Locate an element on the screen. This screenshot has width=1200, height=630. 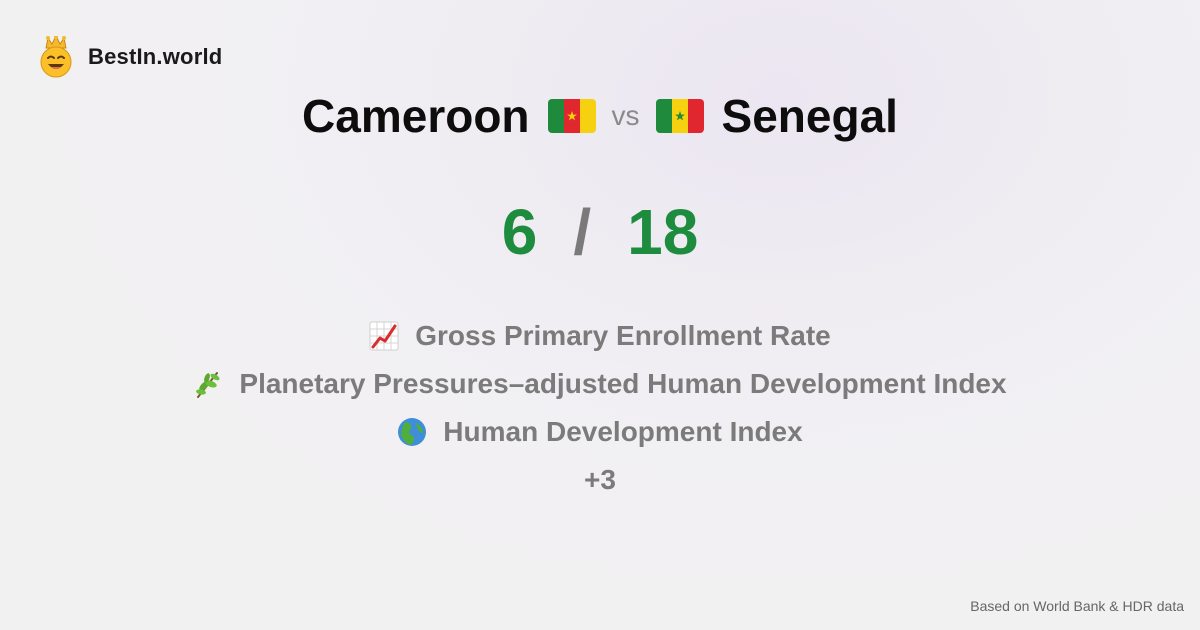
senegal-flag-icon is located at coordinates (679, 116).